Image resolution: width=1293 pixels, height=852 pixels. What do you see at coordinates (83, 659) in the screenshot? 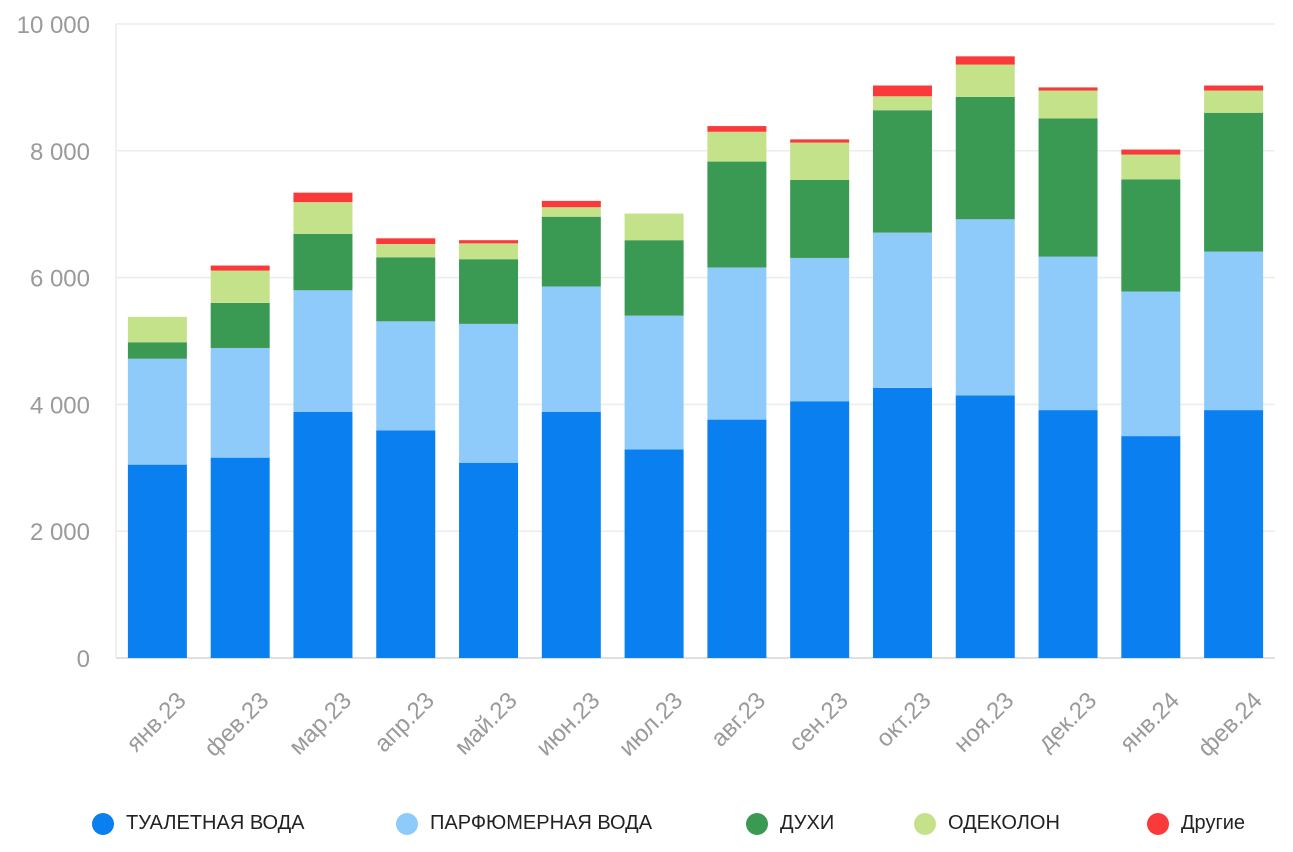
I see `y-tick-label: 0` at bounding box center [83, 659].